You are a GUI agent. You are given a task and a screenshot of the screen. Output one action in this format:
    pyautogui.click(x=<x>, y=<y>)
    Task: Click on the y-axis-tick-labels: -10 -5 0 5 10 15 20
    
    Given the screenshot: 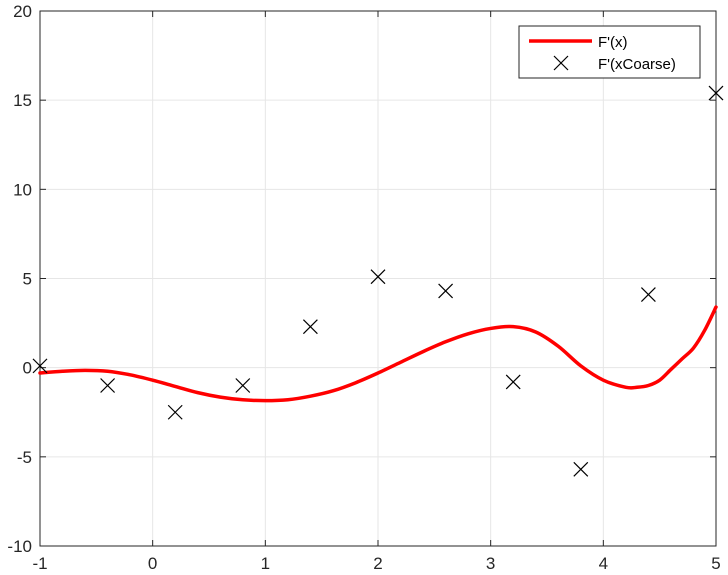 What is the action you would take?
    pyautogui.click(x=19, y=279)
    